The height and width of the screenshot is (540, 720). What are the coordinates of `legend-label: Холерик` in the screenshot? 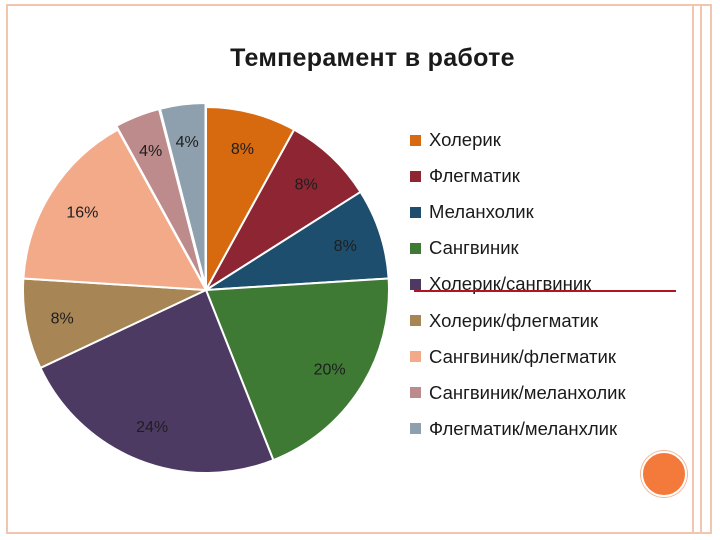 It's located at (465, 140).